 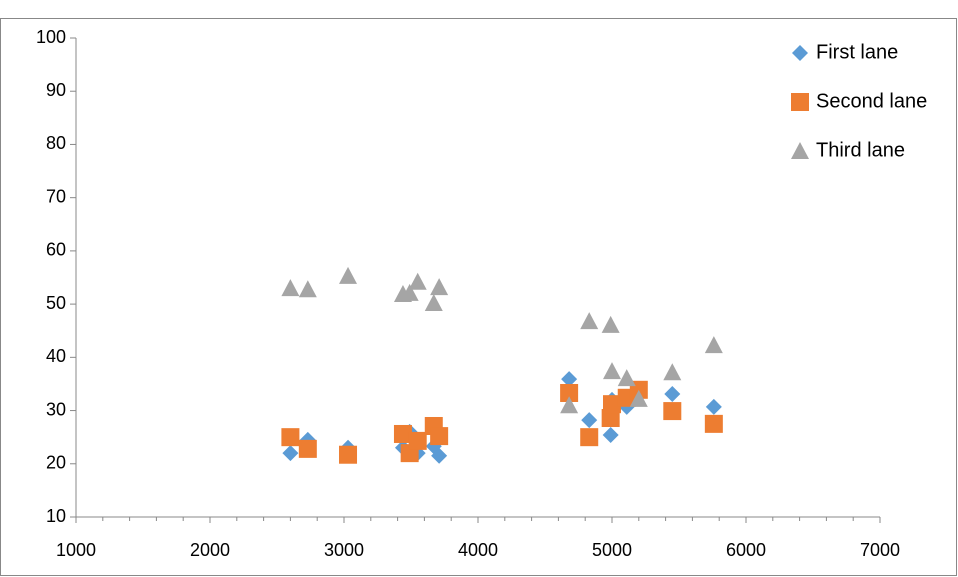 I want to click on y-tick-label: 40, so click(x=56, y=356).